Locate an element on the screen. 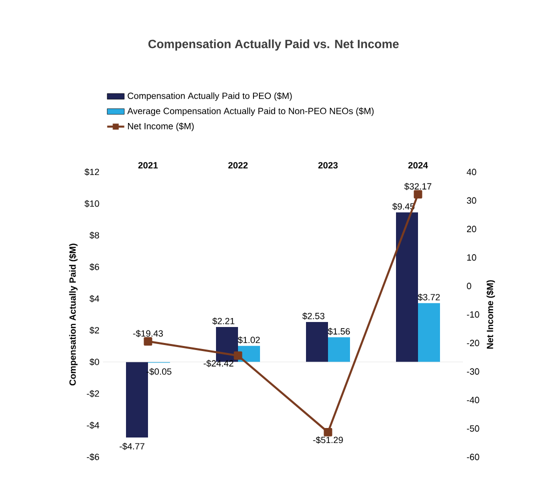  y2-tick-label: 10 is located at coordinates (471, 257).